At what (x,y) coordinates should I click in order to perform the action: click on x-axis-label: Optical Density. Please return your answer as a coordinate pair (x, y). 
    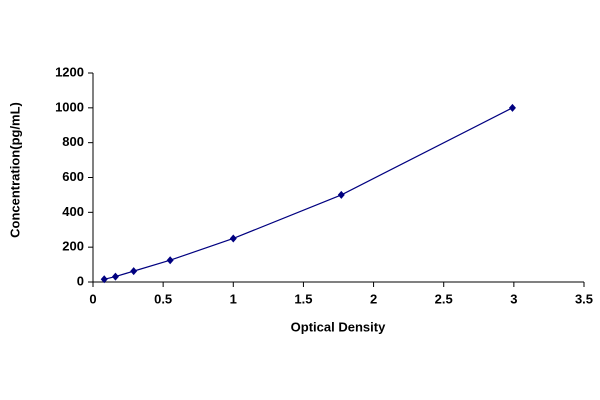
    Looking at the image, I should click on (338, 326).